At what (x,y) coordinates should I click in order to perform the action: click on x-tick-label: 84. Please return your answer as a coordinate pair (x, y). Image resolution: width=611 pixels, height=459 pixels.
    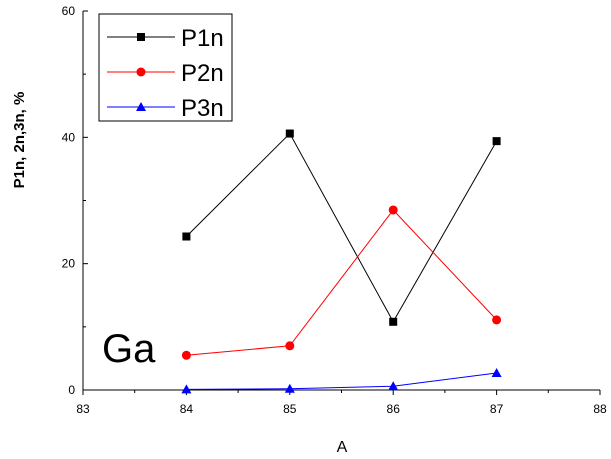
    Looking at the image, I should click on (187, 409).